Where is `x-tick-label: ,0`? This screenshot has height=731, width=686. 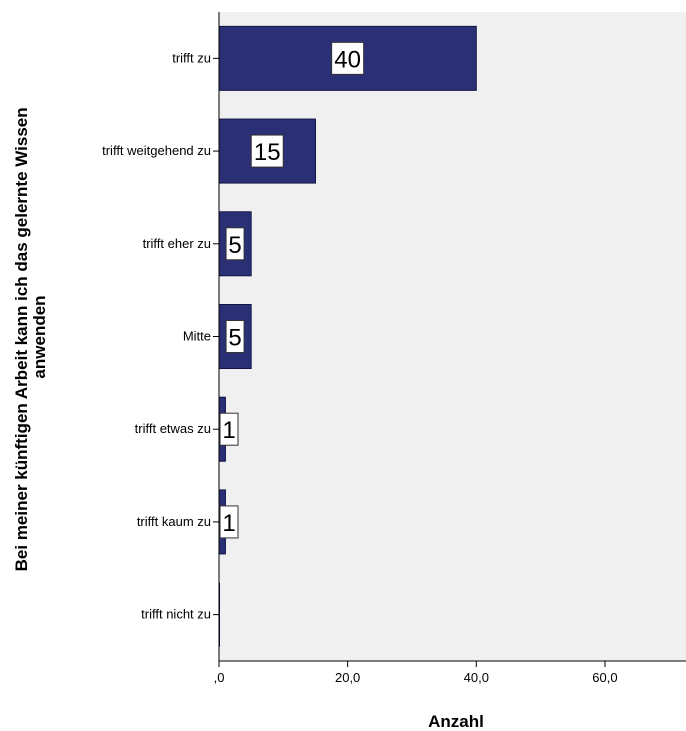
x-tick-label: ,0 is located at coordinates (219, 677).